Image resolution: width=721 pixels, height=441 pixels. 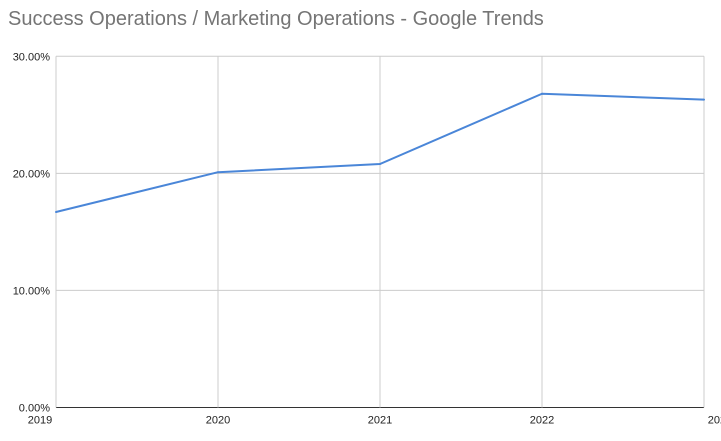 I want to click on x-tick-label: 2019, so click(x=40, y=421).